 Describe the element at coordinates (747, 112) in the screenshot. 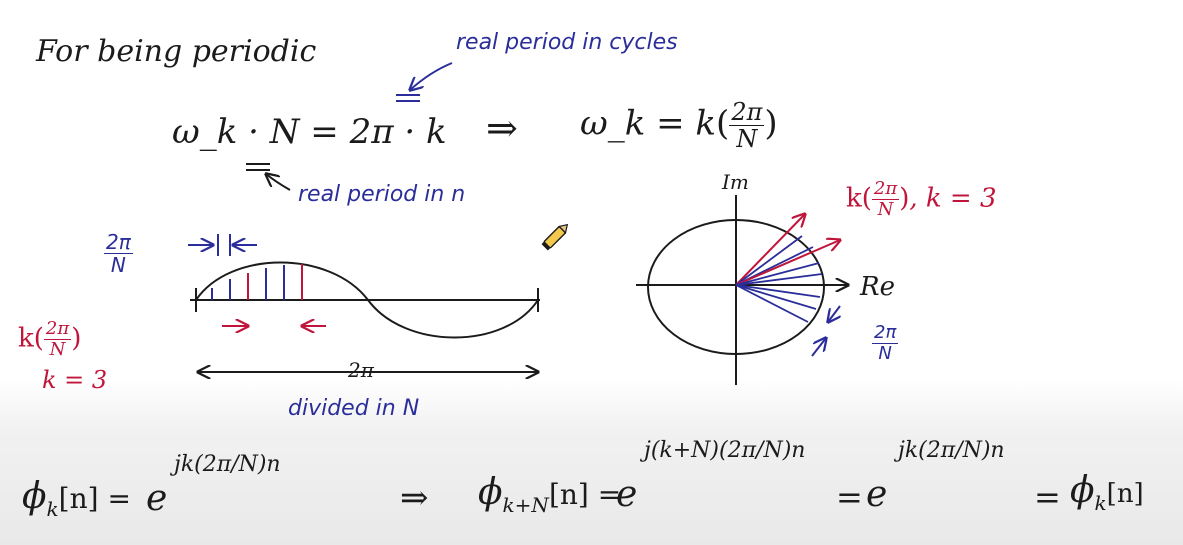

I see `omega-frac-num: 2π` at that location.